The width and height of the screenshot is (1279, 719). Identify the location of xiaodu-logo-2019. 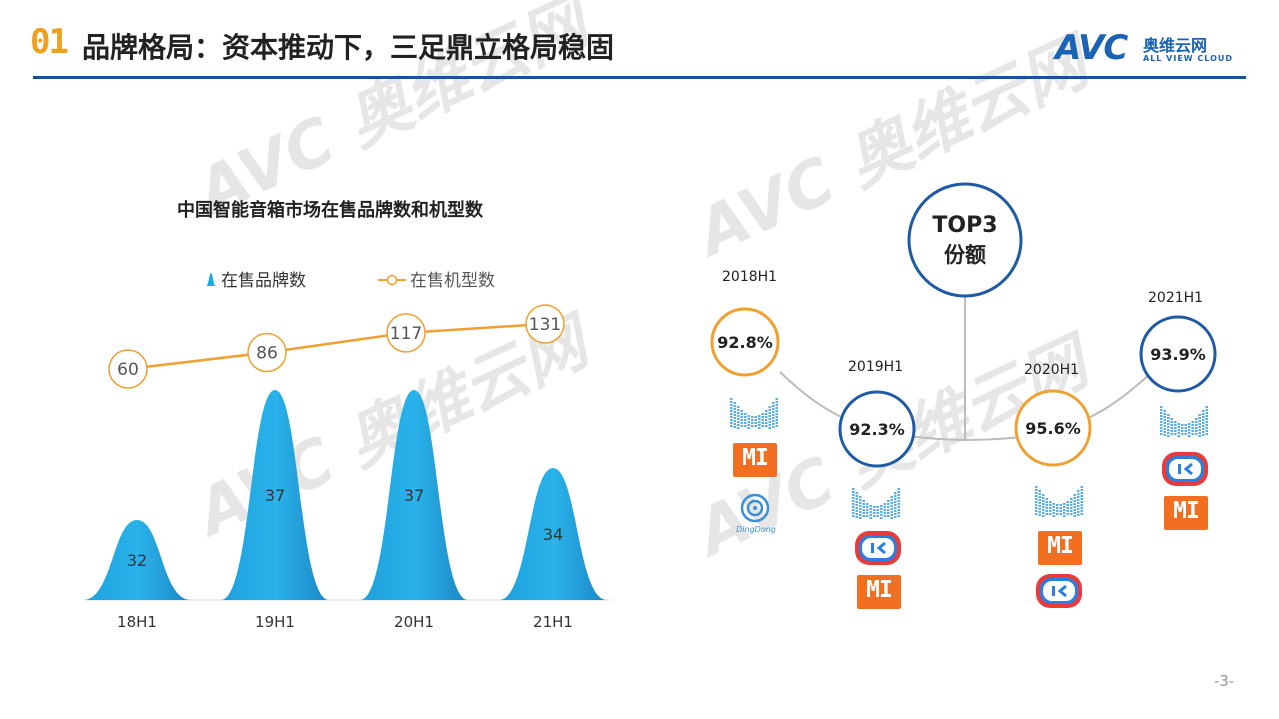
(876, 503).